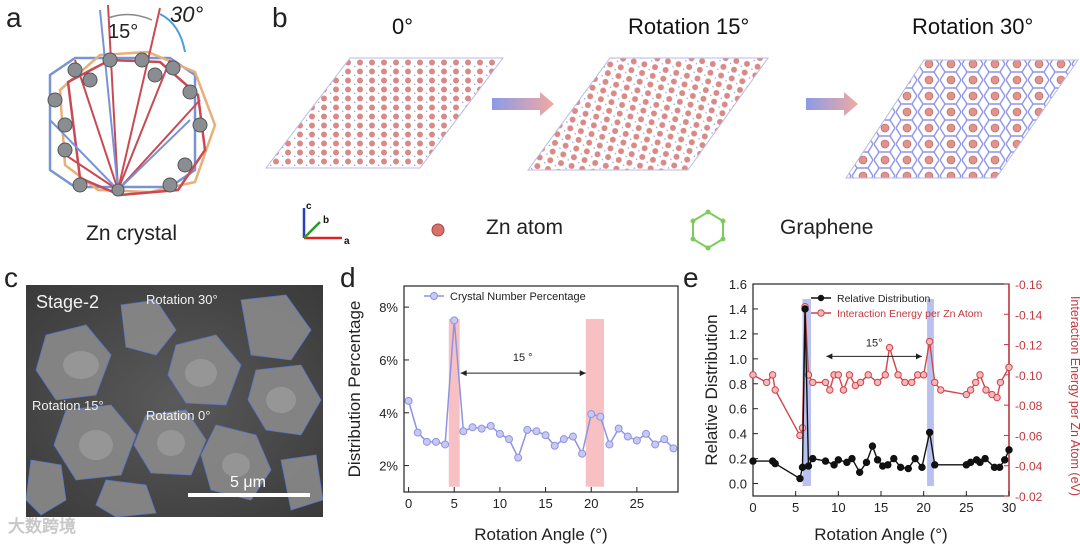 The height and width of the screenshot is (544, 1080). I want to click on zn-atom-legend: Zn atom, so click(525, 227).